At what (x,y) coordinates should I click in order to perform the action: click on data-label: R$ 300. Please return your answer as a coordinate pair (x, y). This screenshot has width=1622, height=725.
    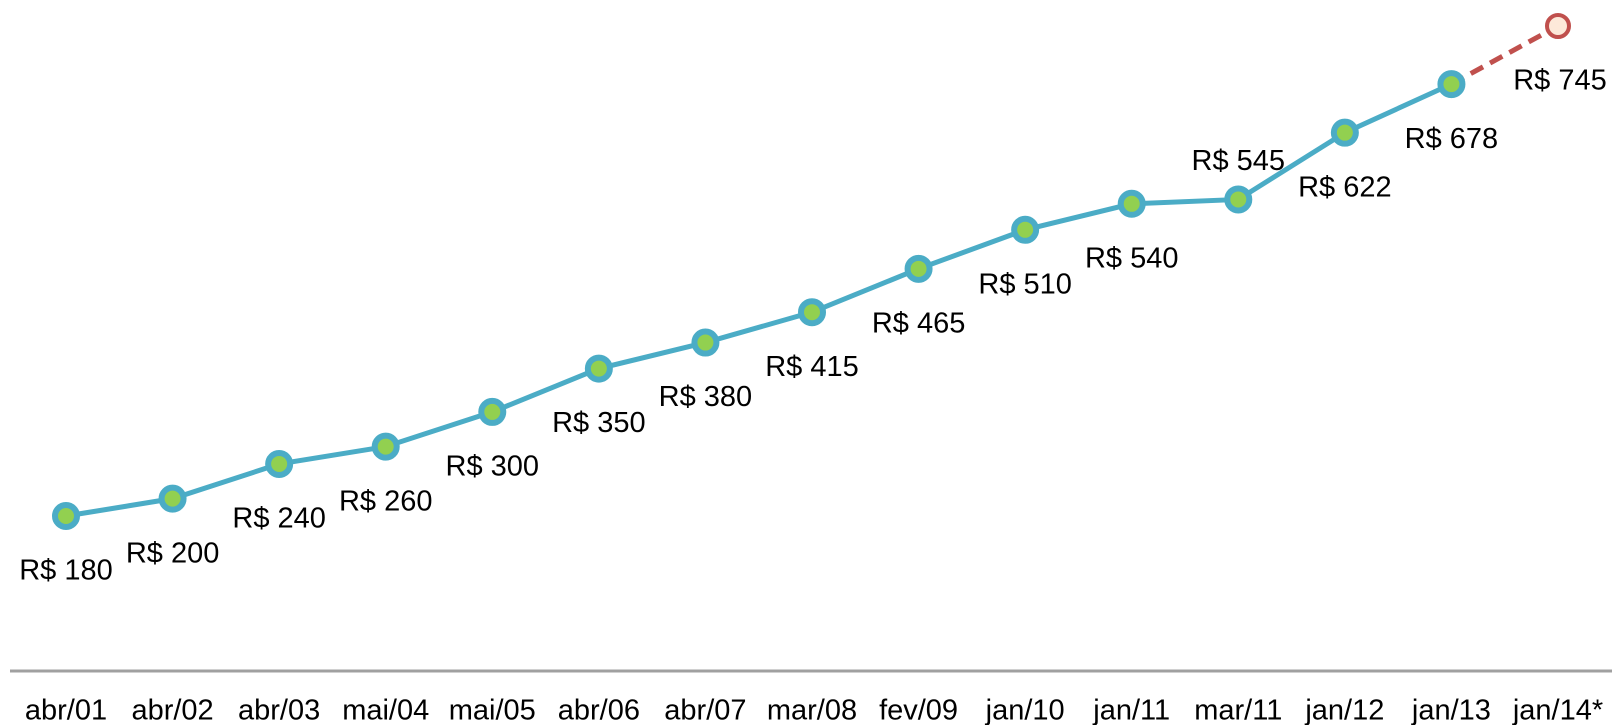
    Looking at the image, I should click on (493, 467).